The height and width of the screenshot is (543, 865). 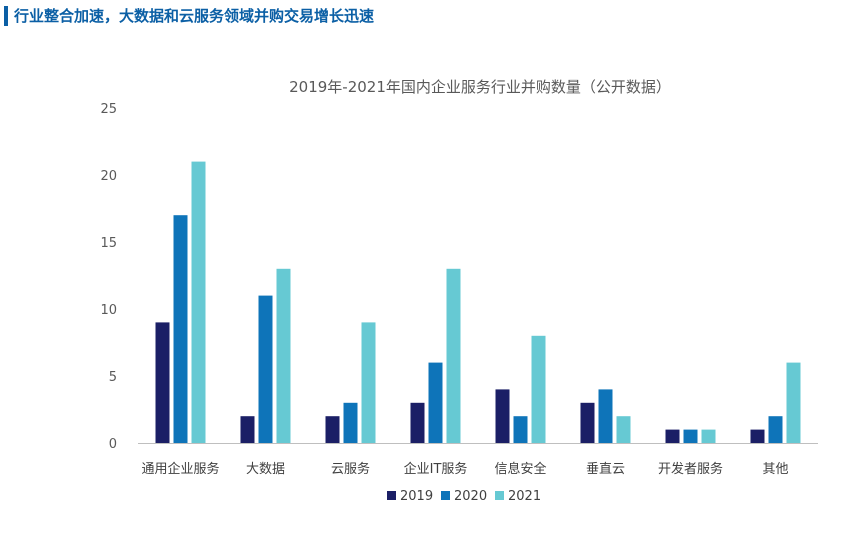 I want to click on x-tick-label: 大数据, so click(x=265, y=469).